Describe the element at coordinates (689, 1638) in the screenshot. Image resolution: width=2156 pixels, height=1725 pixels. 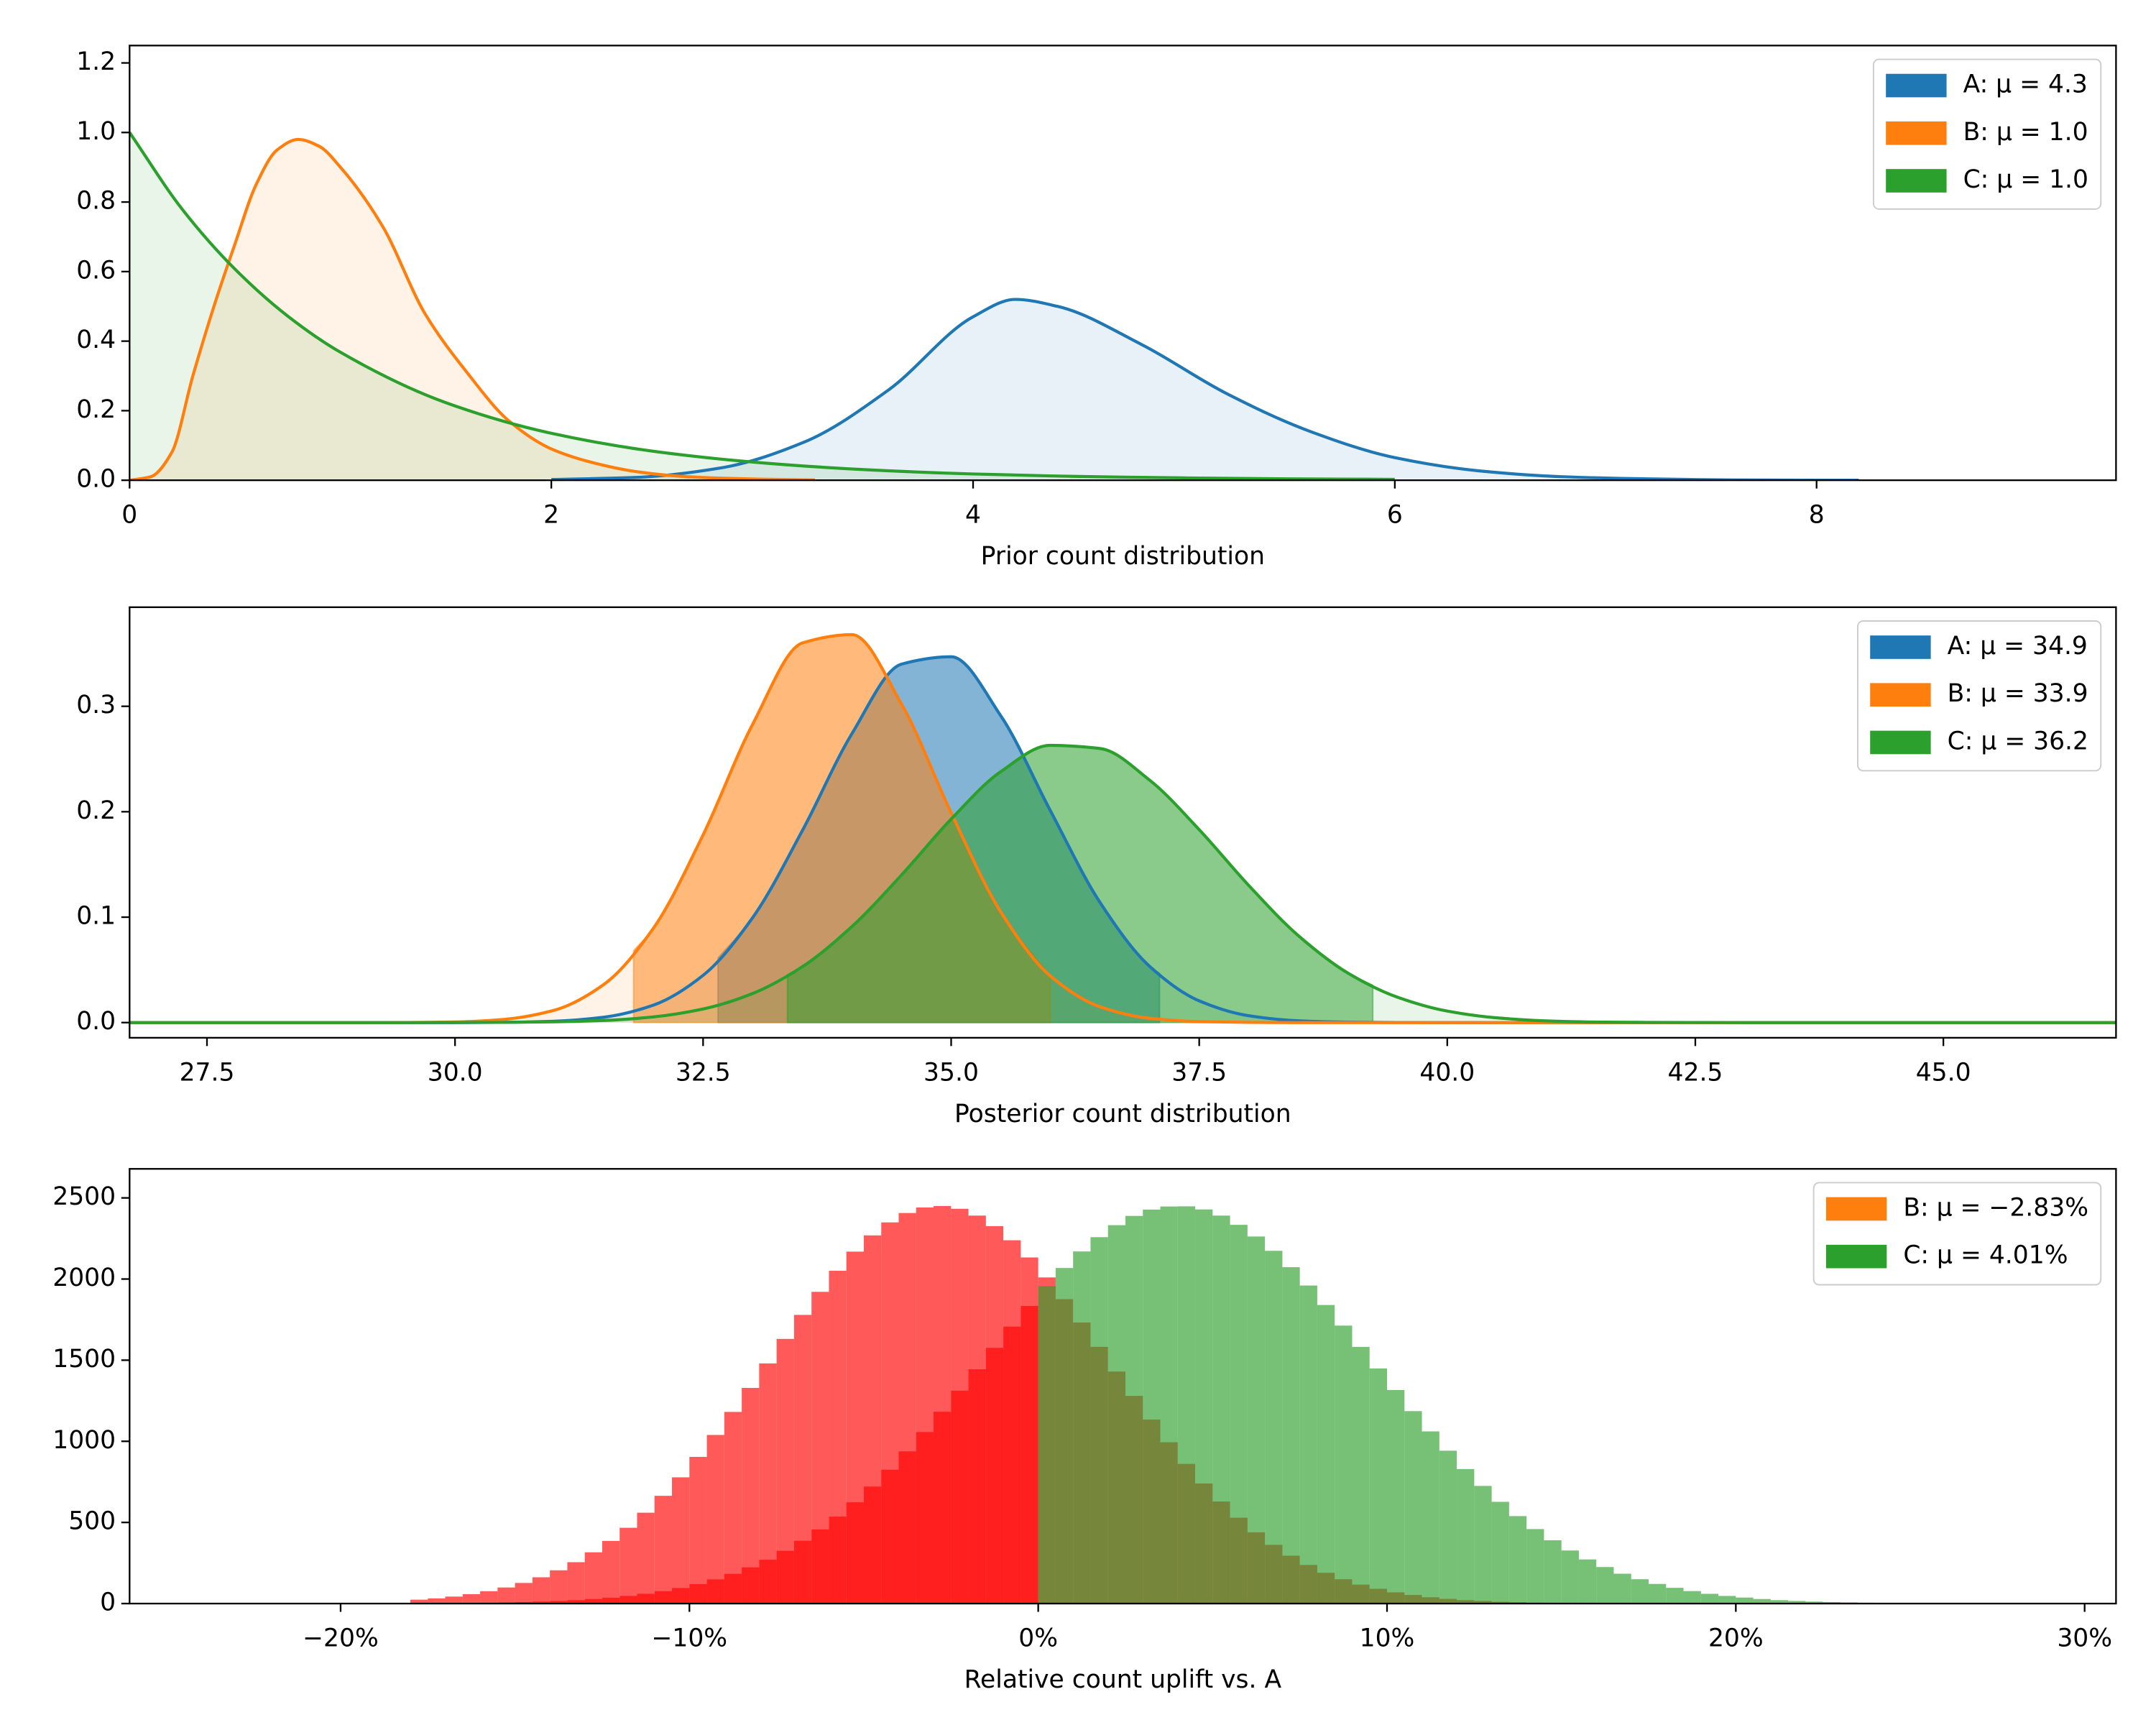
I see `x-tick-label: −10%` at that location.